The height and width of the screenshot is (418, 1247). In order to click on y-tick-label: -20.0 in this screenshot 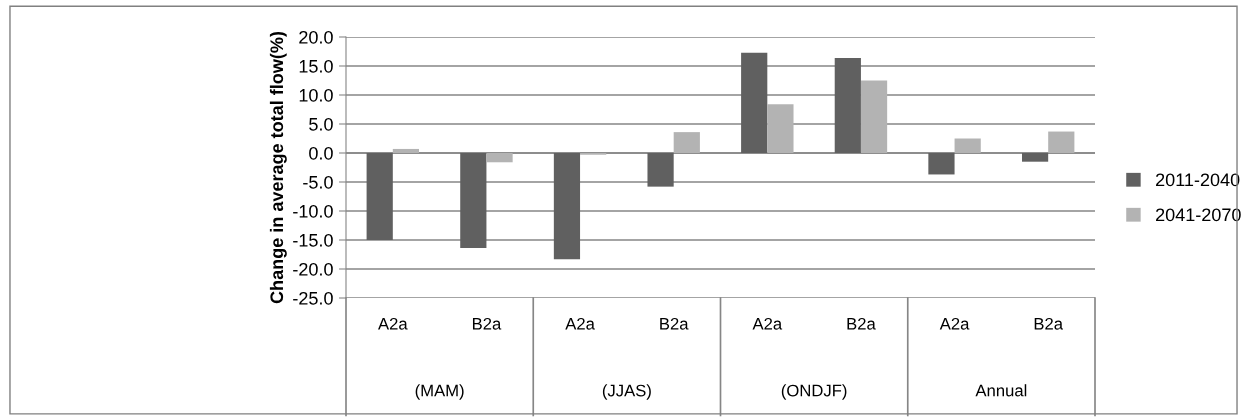, I will do `click(313, 269)`.